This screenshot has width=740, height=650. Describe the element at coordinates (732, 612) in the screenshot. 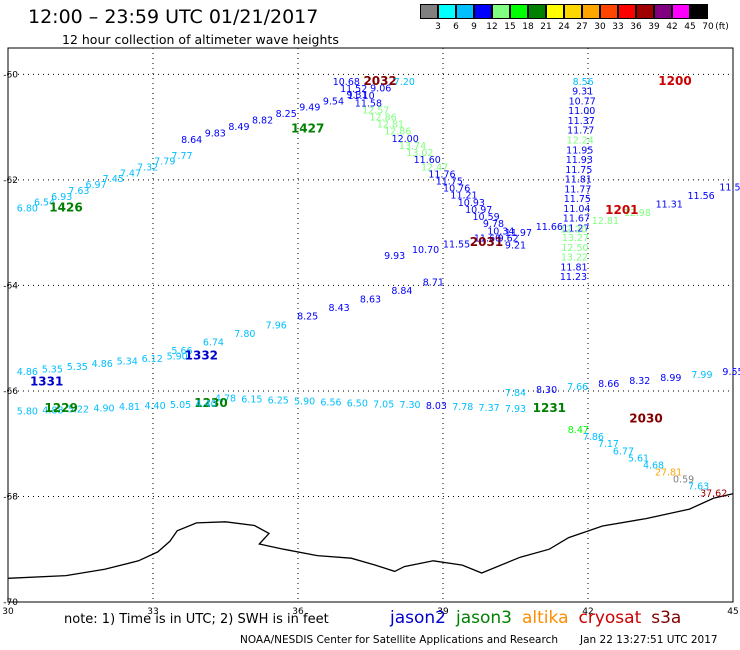

I see `lon-tick-label: 45` at that location.